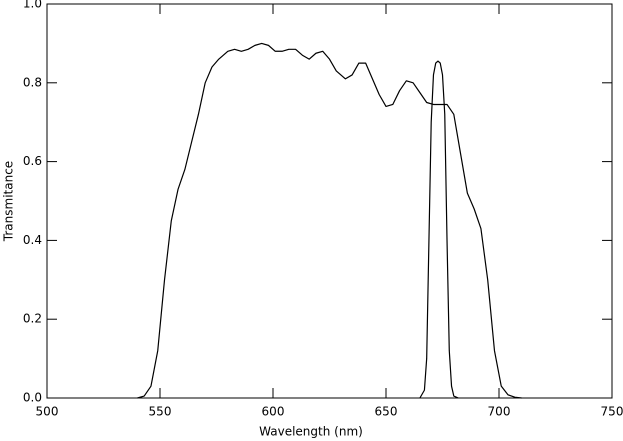 The image size is (623, 441). What do you see at coordinates (499, 412) in the screenshot?
I see `x-tick-label: 700` at bounding box center [499, 412].